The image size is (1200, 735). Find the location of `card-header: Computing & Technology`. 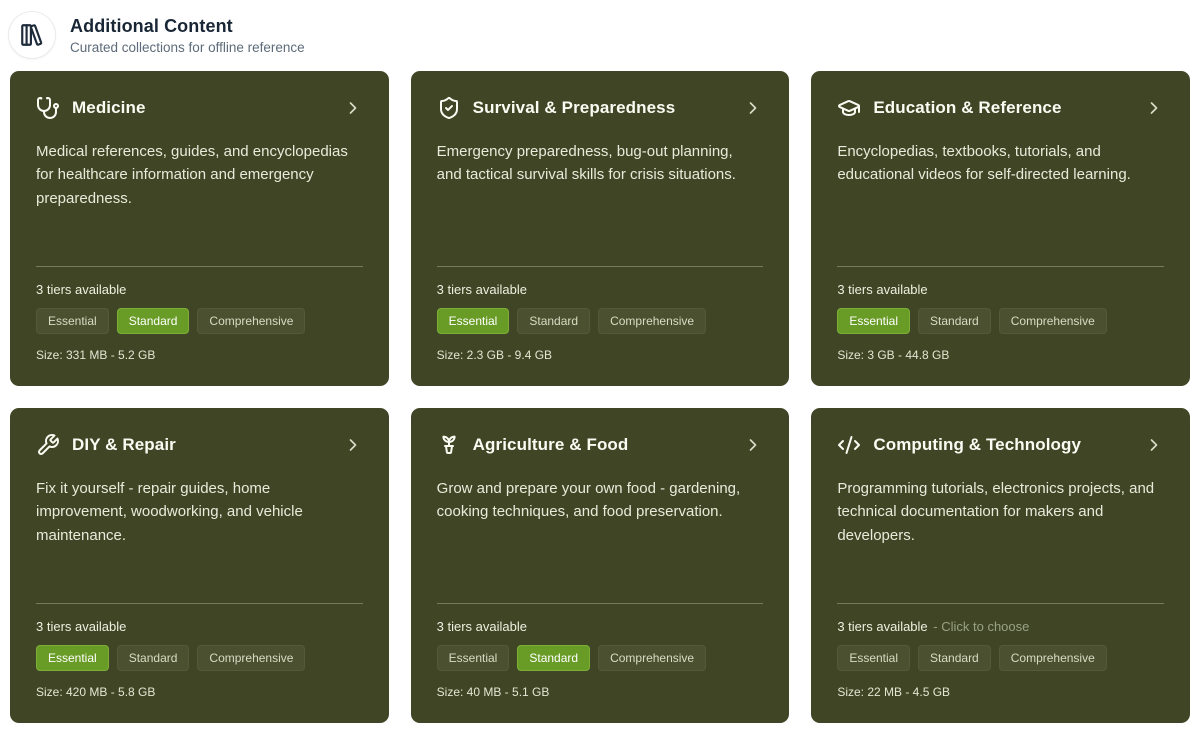

card-header: Computing & Technology is located at coordinates (1000, 445).